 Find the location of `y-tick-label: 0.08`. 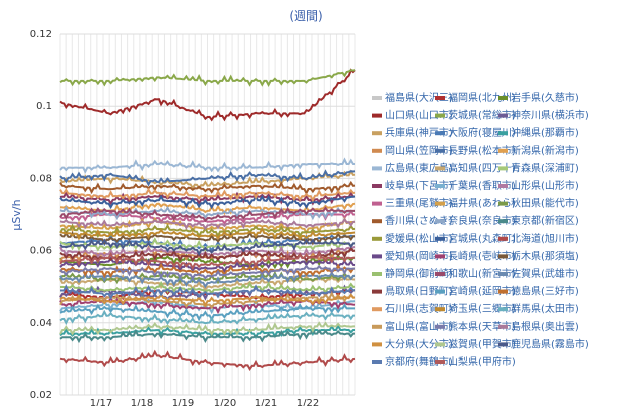

y-tick-label: 0.08 is located at coordinates (41, 178).